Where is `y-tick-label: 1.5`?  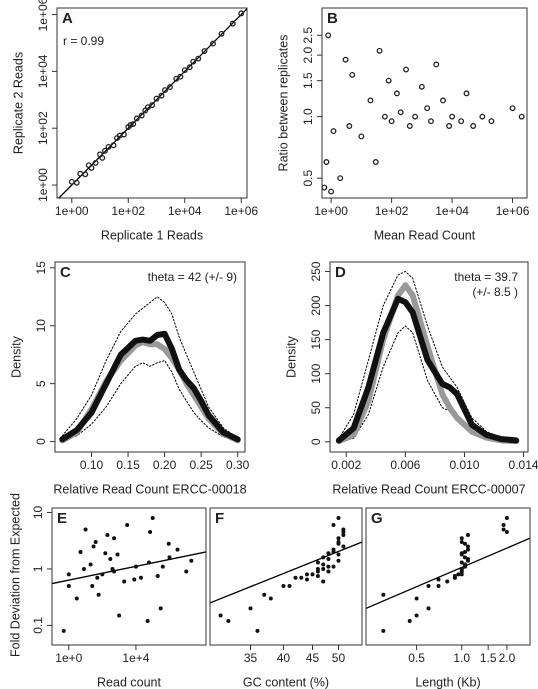 y-tick-label: 1.5 is located at coordinates (308, 80).